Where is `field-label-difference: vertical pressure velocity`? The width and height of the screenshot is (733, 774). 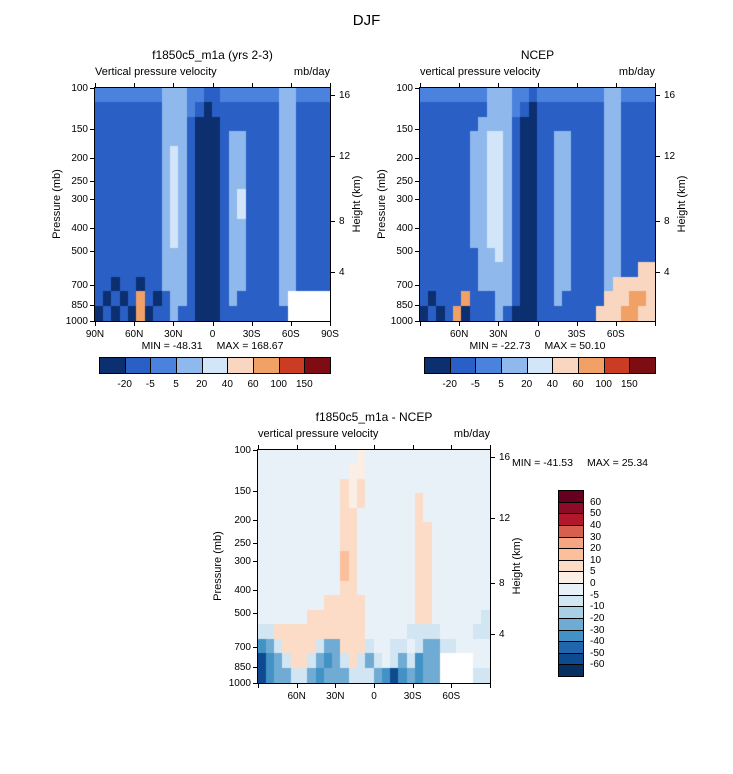
field-label-difference: vertical pressure velocity is located at coordinates (318, 434).